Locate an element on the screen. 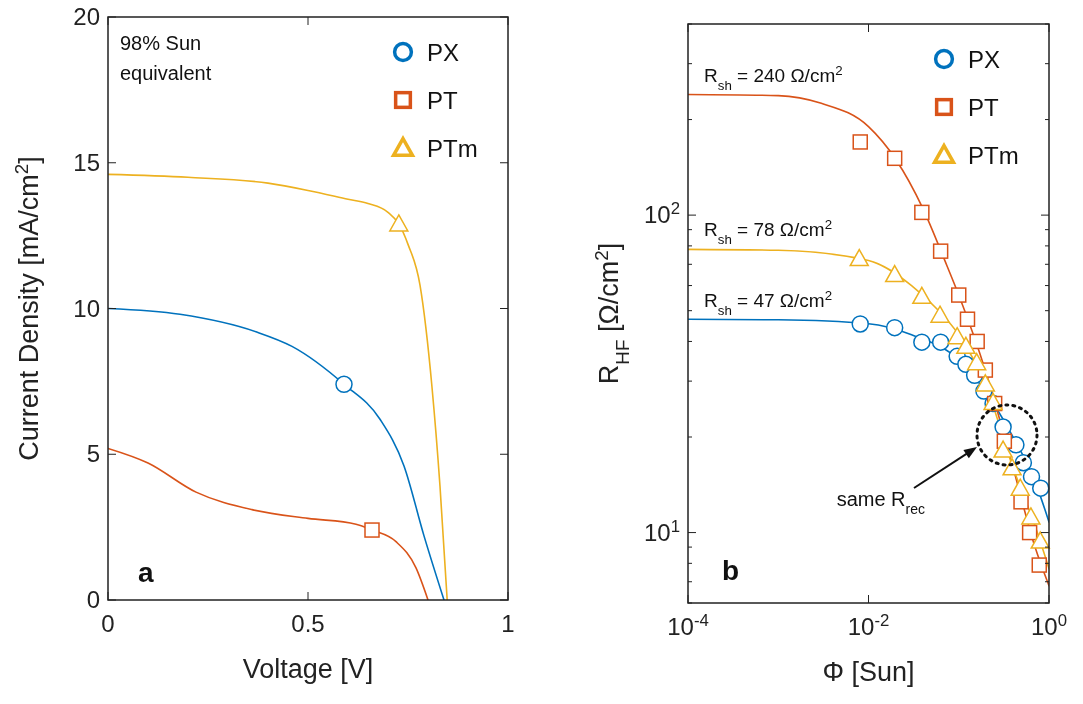 This screenshot has width=1083, height=704. y-tick-label: 15 is located at coordinates (86, 162).